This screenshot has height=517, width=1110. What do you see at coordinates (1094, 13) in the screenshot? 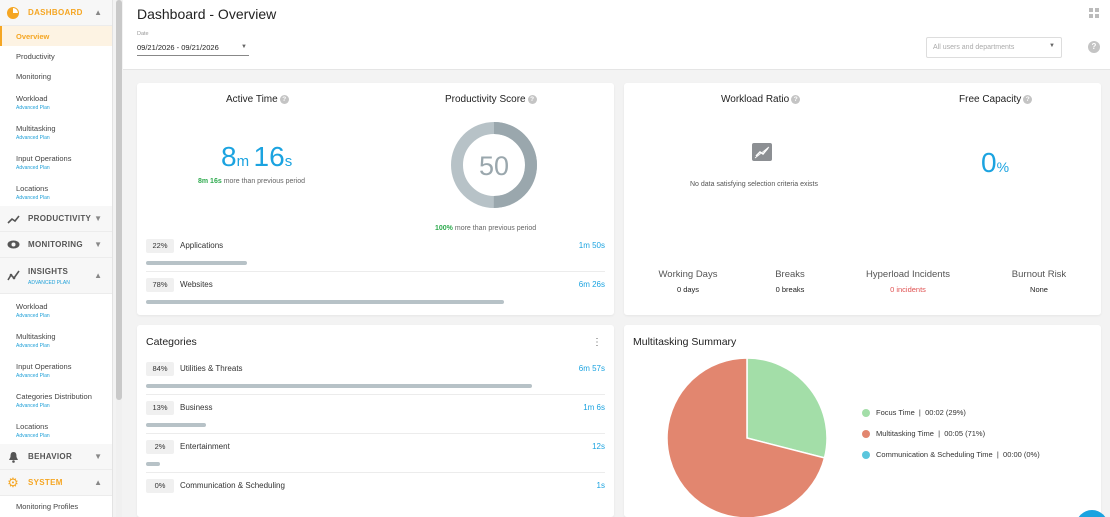
I see `grid-icon` at bounding box center [1094, 13].